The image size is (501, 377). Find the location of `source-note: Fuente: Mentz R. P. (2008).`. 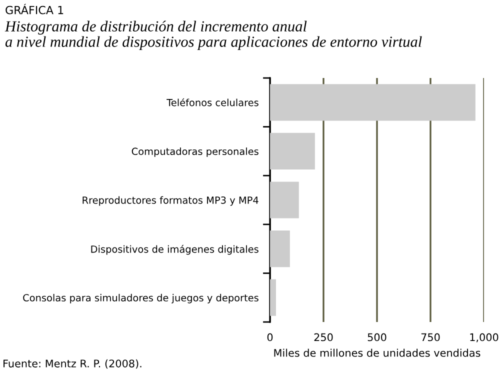

source-note: Fuente: Mentz R. P. (2008). is located at coordinates (73, 364).